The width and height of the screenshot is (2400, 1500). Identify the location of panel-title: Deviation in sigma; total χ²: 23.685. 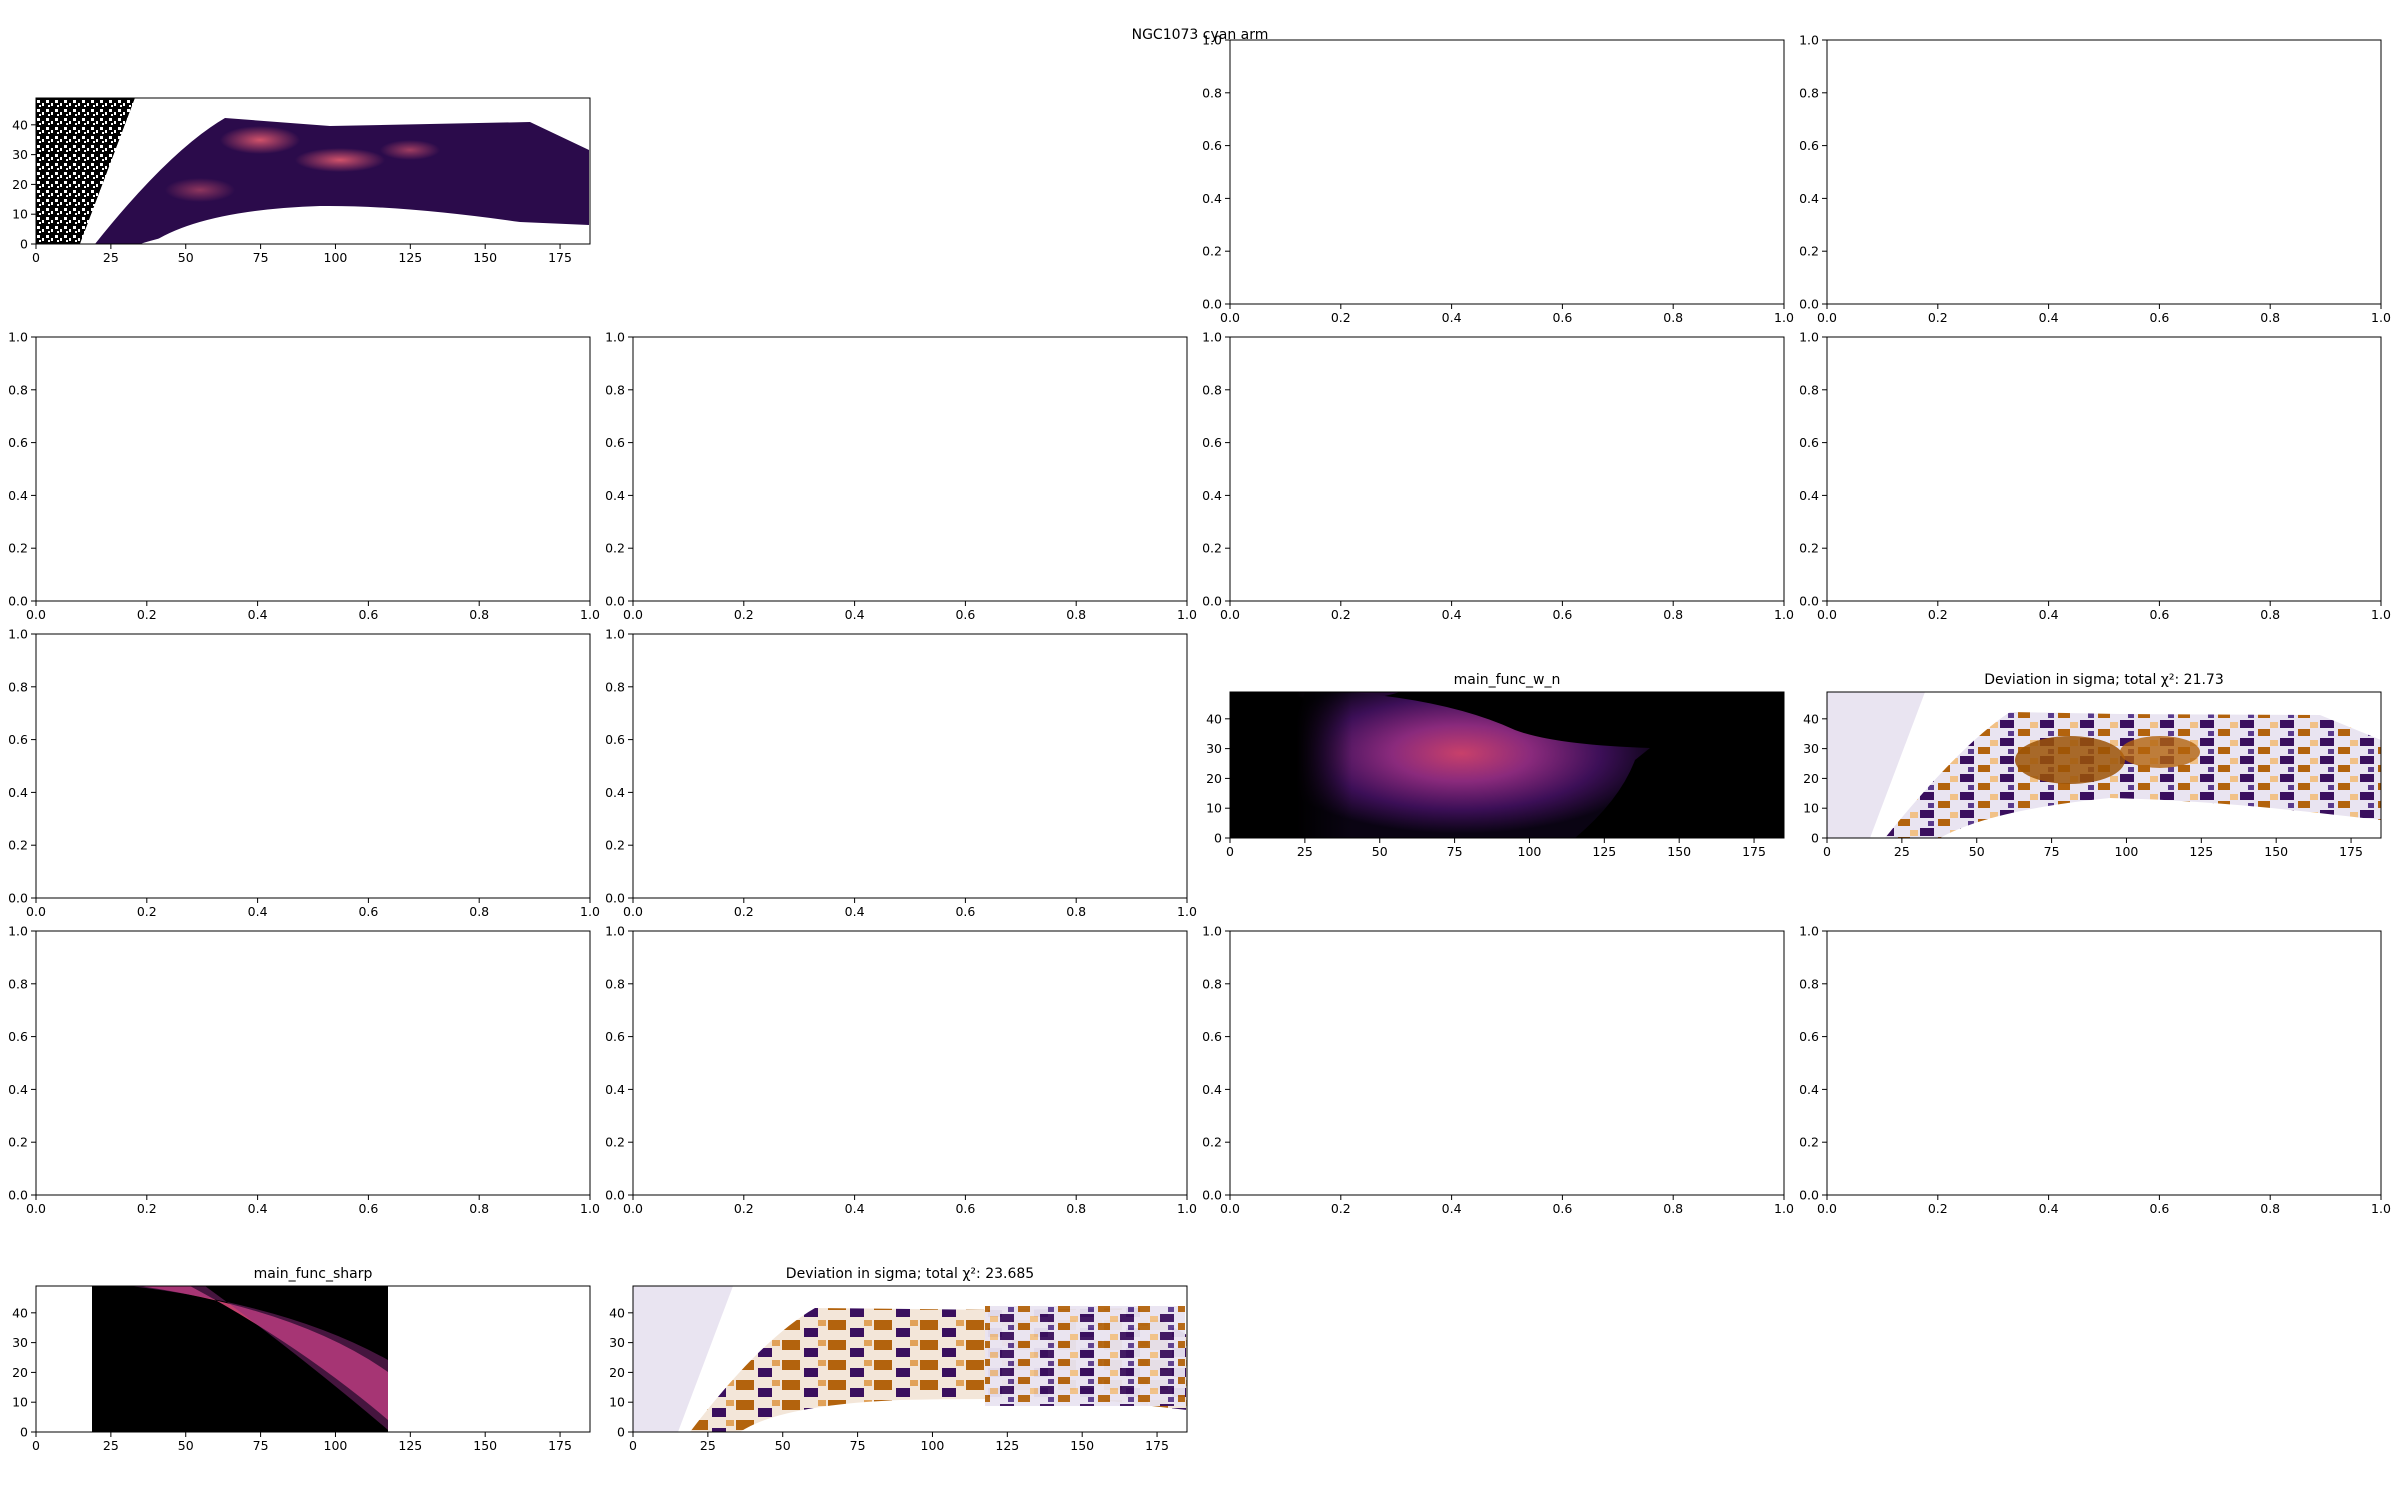
(910, 1274).